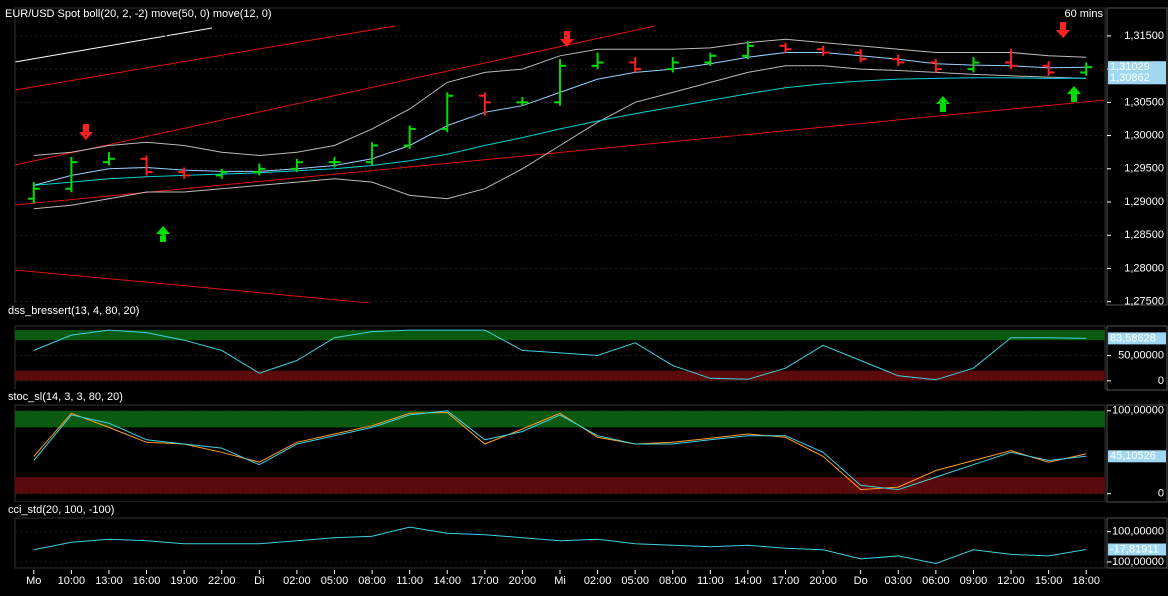 This screenshot has height=596, width=1168. I want to click on x-tick-label: 10:00, so click(72, 581).